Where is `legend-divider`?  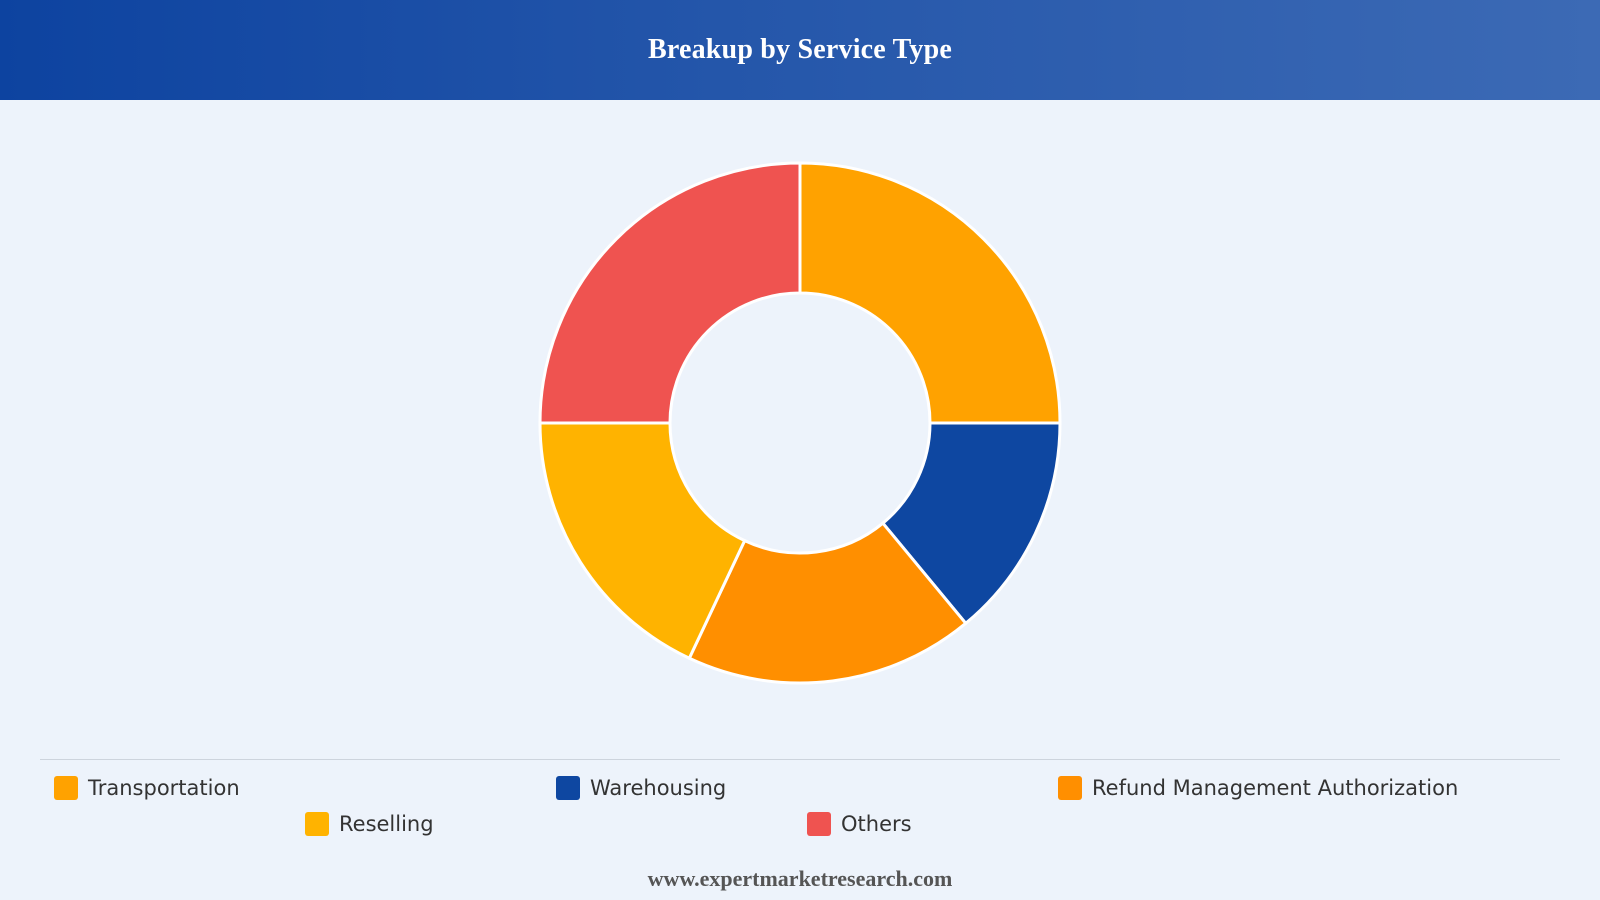 legend-divider is located at coordinates (800, 759).